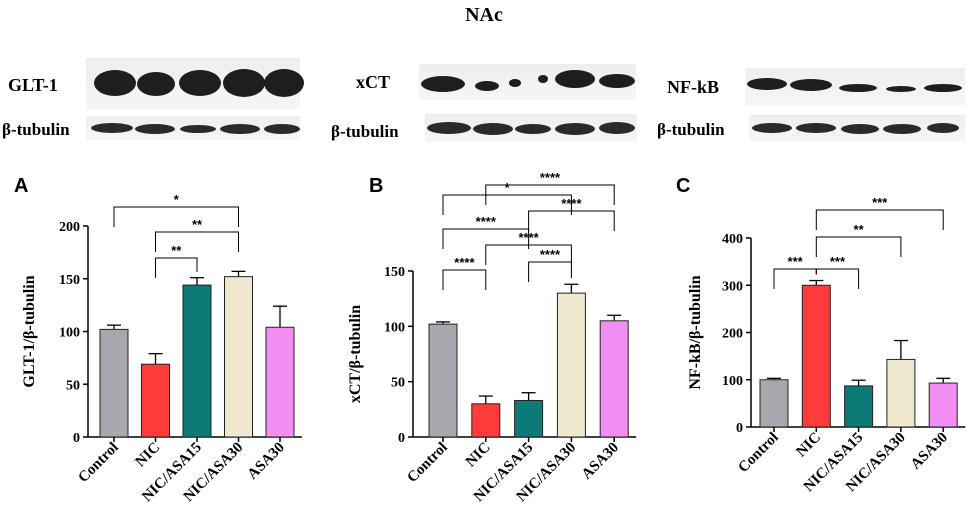 This screenshot has width=969, height=532. Describe the element at coordinates (531, 128) in the screenshot. I see `loading-bands-xct` at that location.